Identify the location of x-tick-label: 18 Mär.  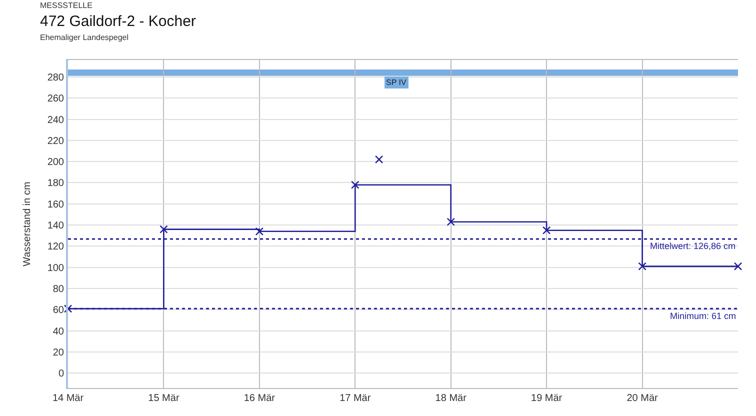
(451, 398).